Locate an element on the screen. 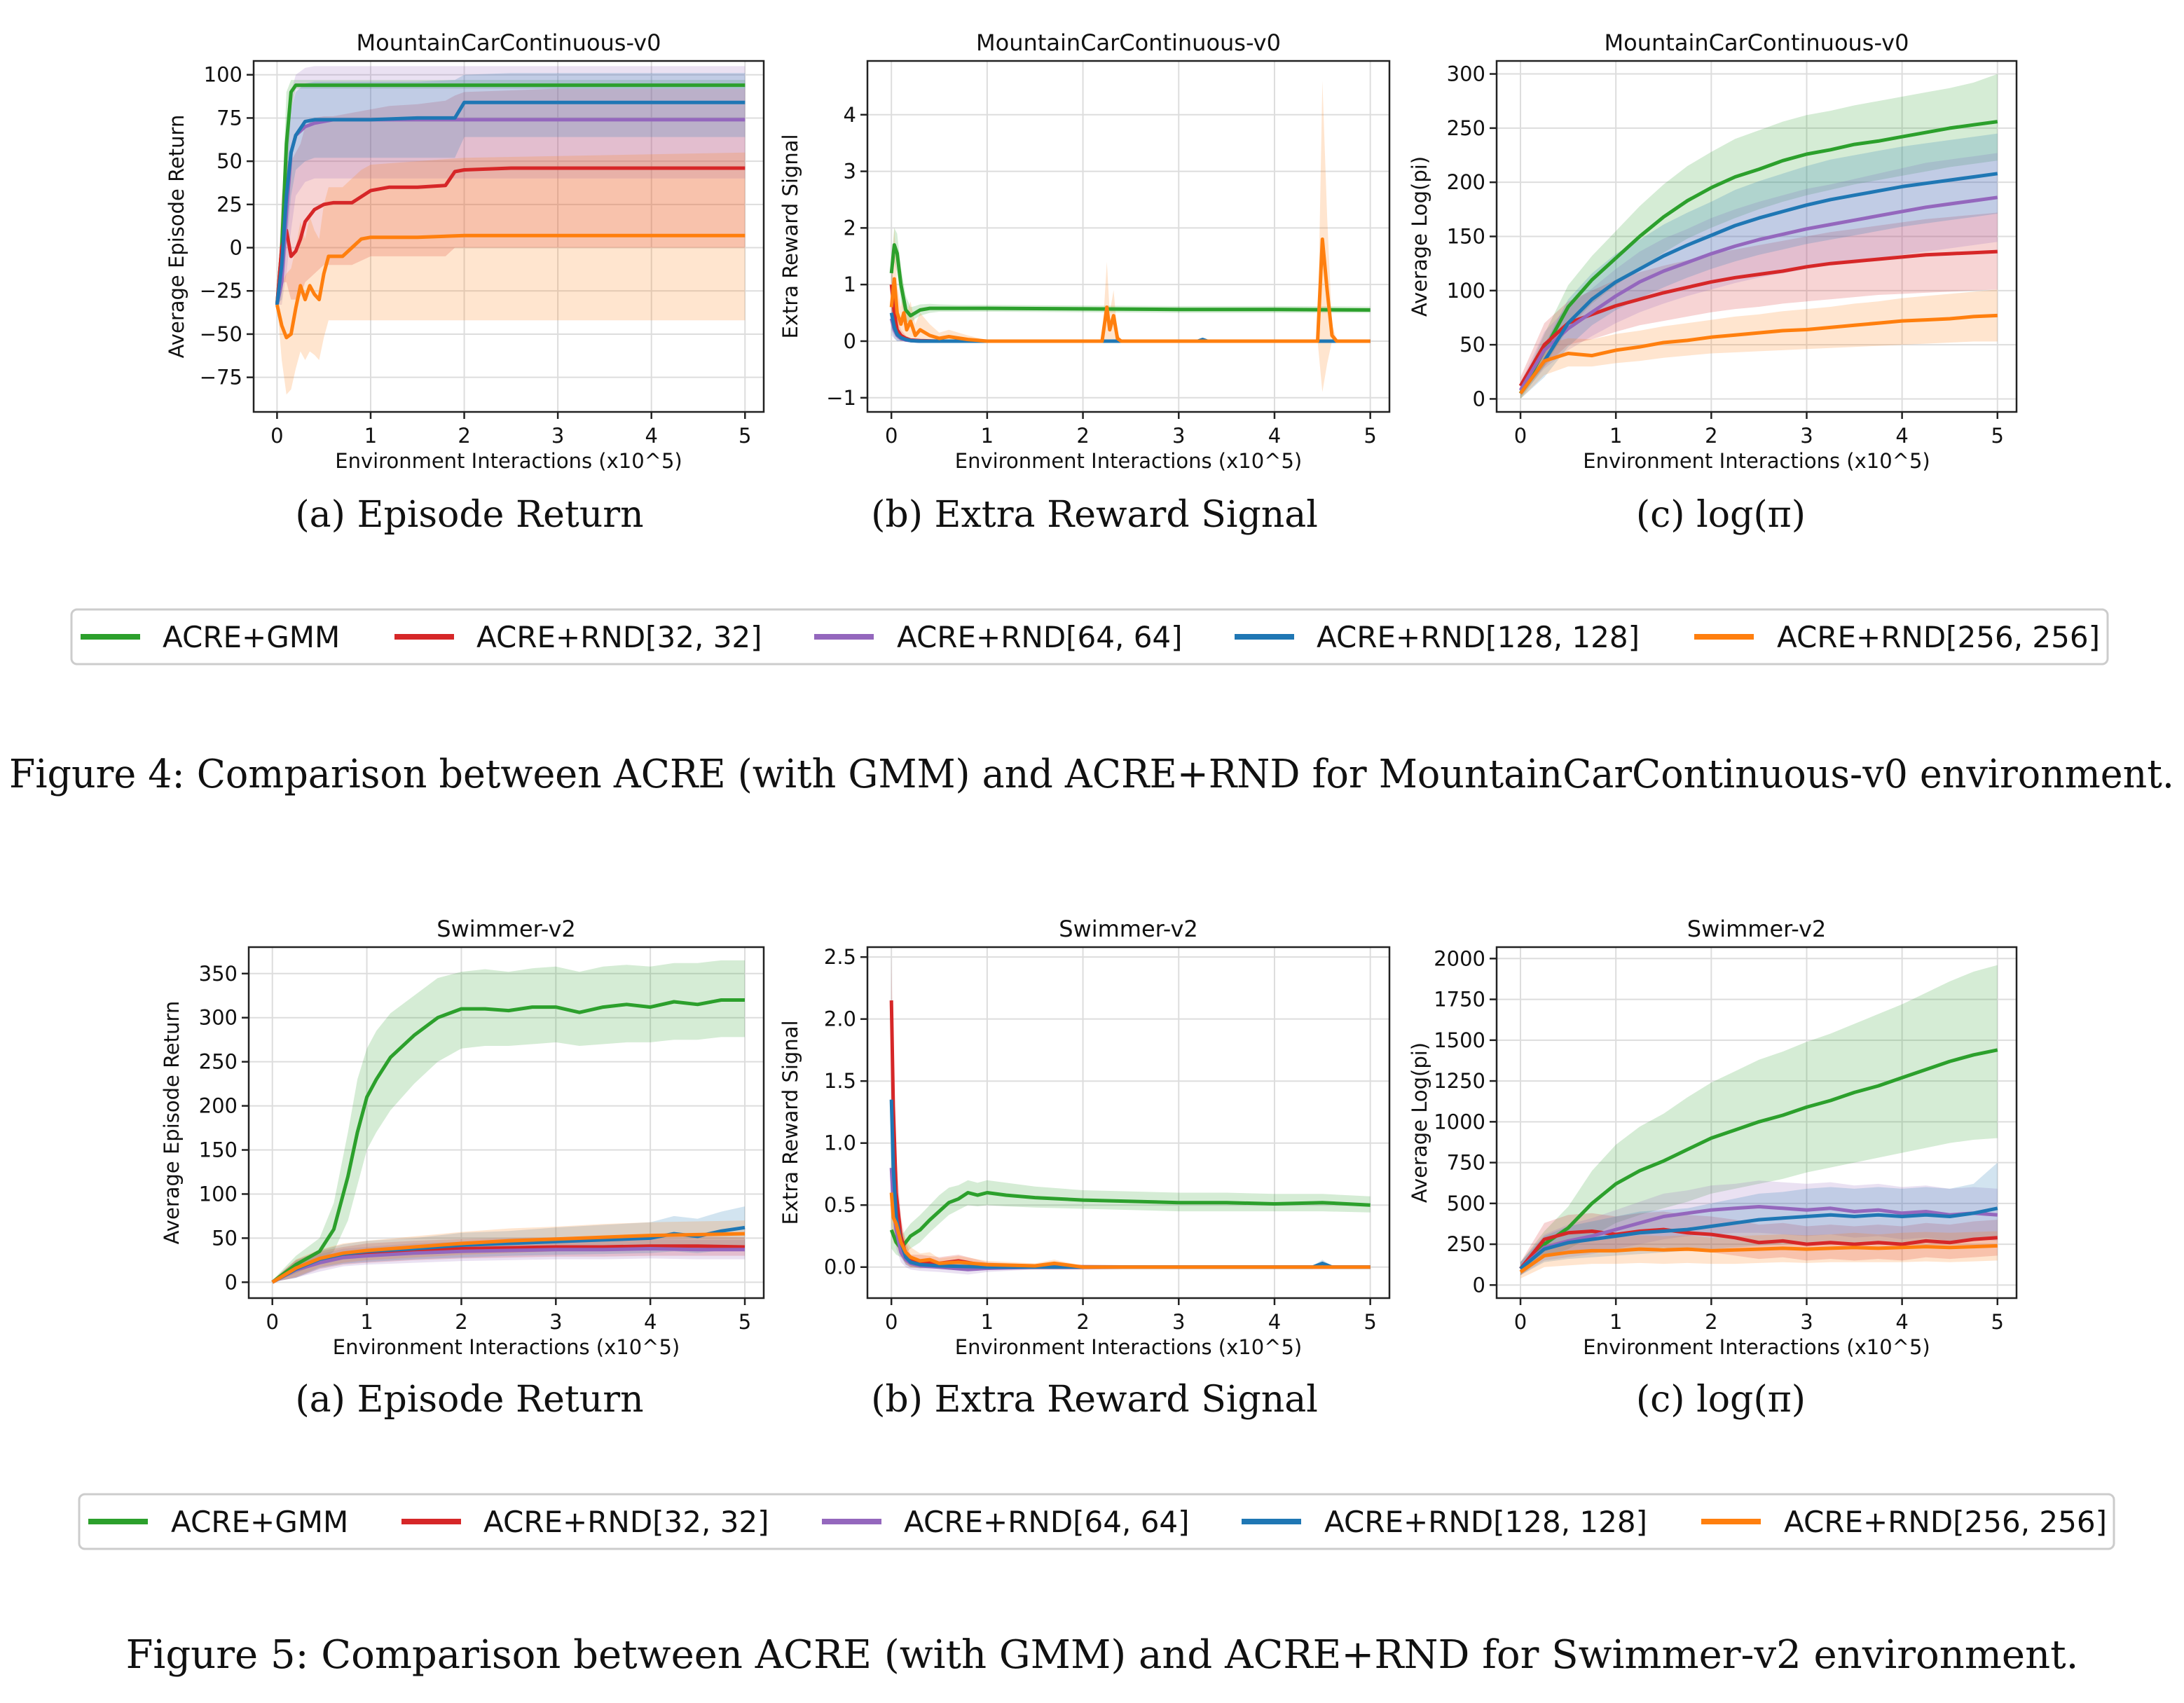  subcaption-fig4-a: (a) Episode Return is located at coordinates (469, 515).